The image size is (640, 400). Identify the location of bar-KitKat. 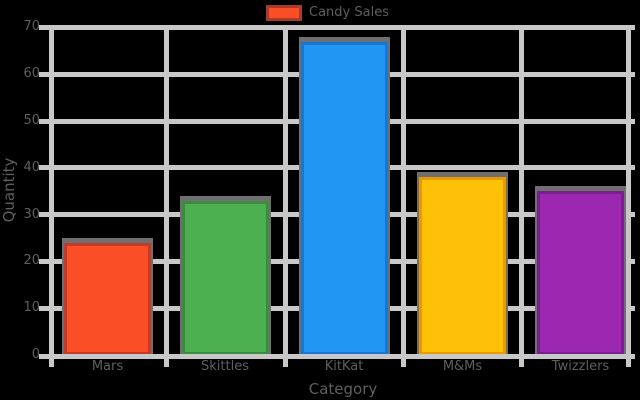
(344, 198).